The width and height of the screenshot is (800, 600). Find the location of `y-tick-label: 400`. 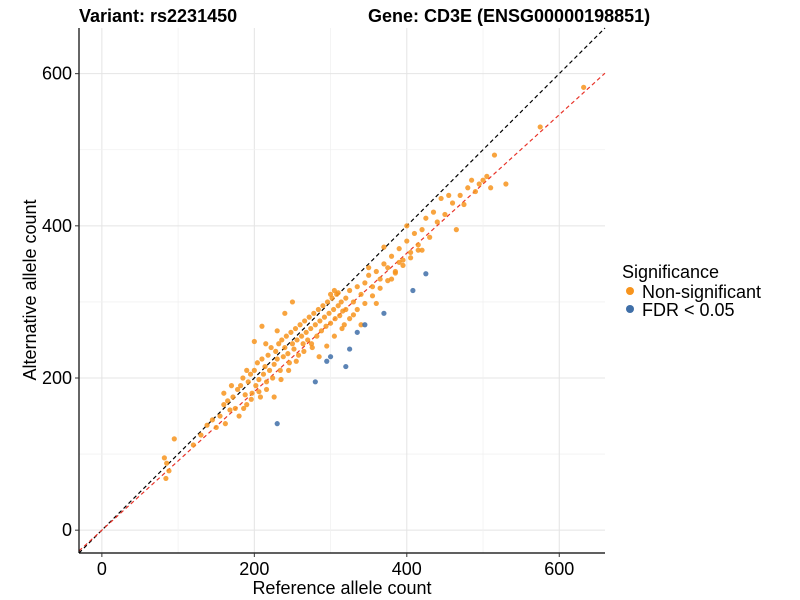

y-tick-label: 400 is located at coordinates (57, 226).